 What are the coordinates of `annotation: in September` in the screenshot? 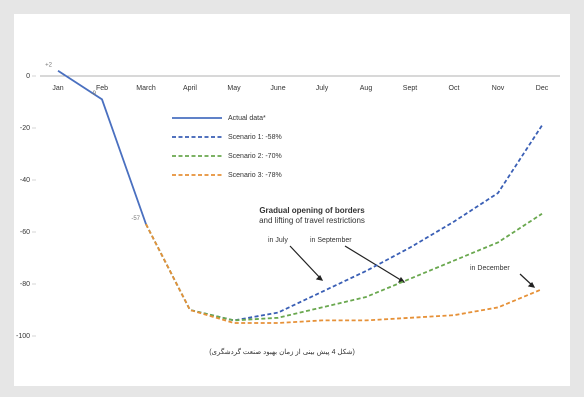 It's located at (331, 240).